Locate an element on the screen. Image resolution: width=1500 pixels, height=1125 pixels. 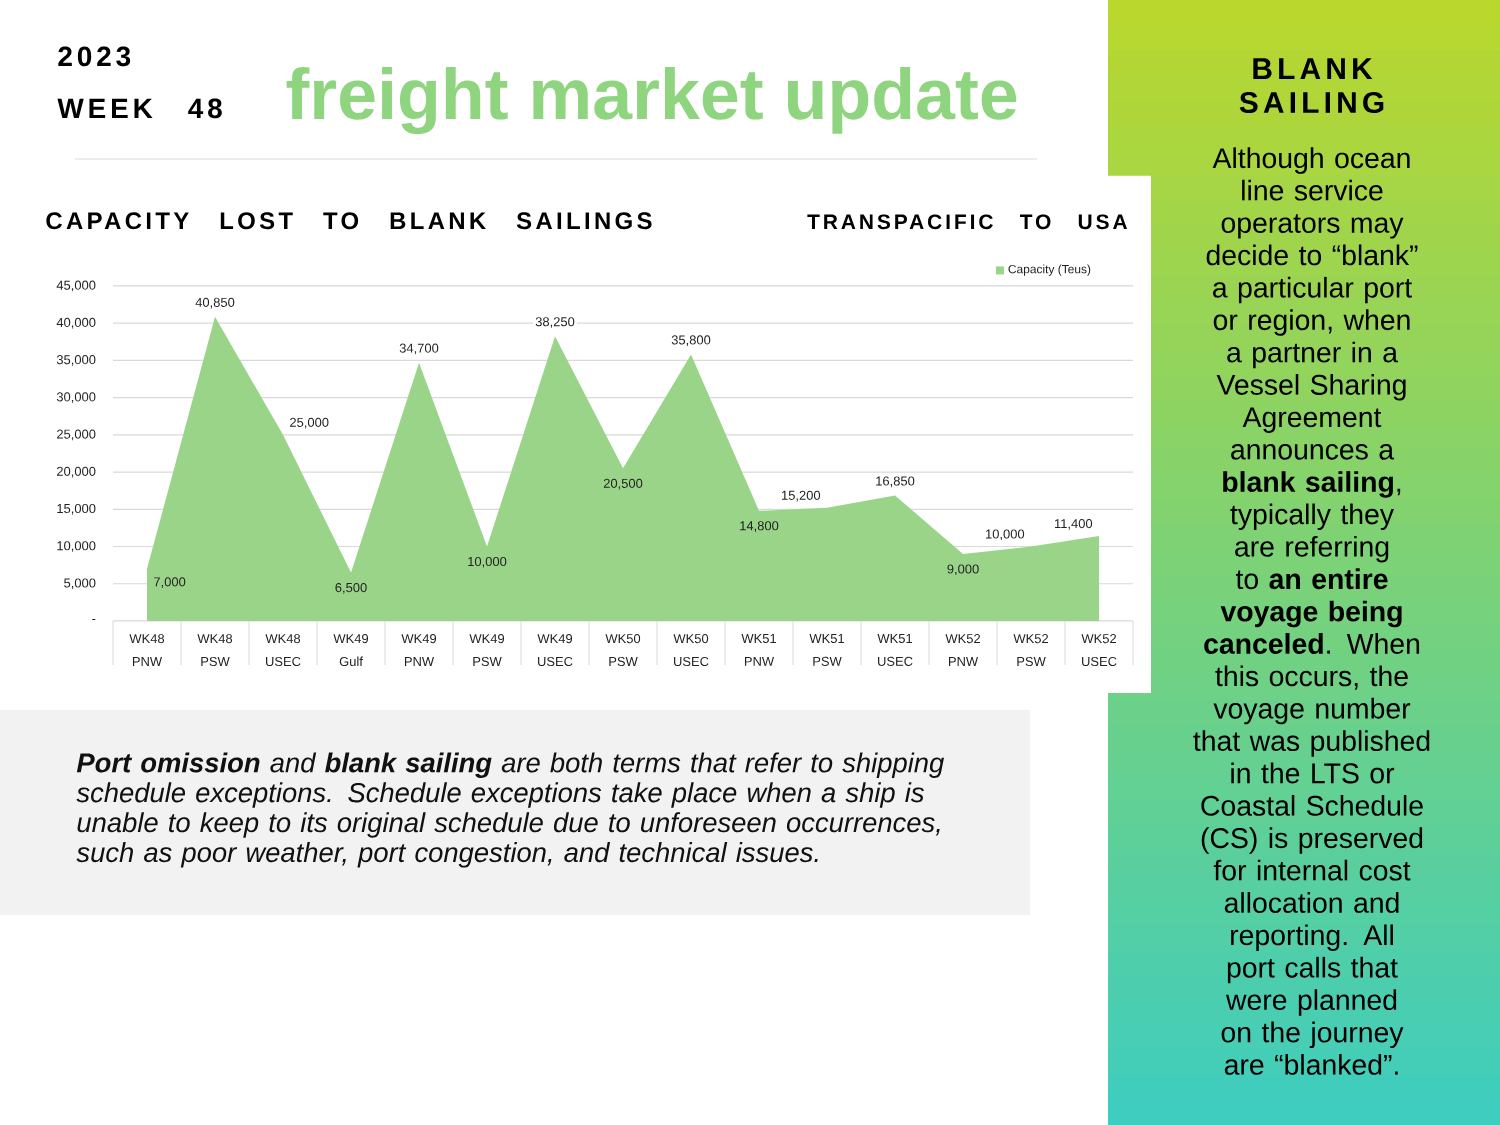
data-label: 11,400 is located at coordinates (1073, 524).